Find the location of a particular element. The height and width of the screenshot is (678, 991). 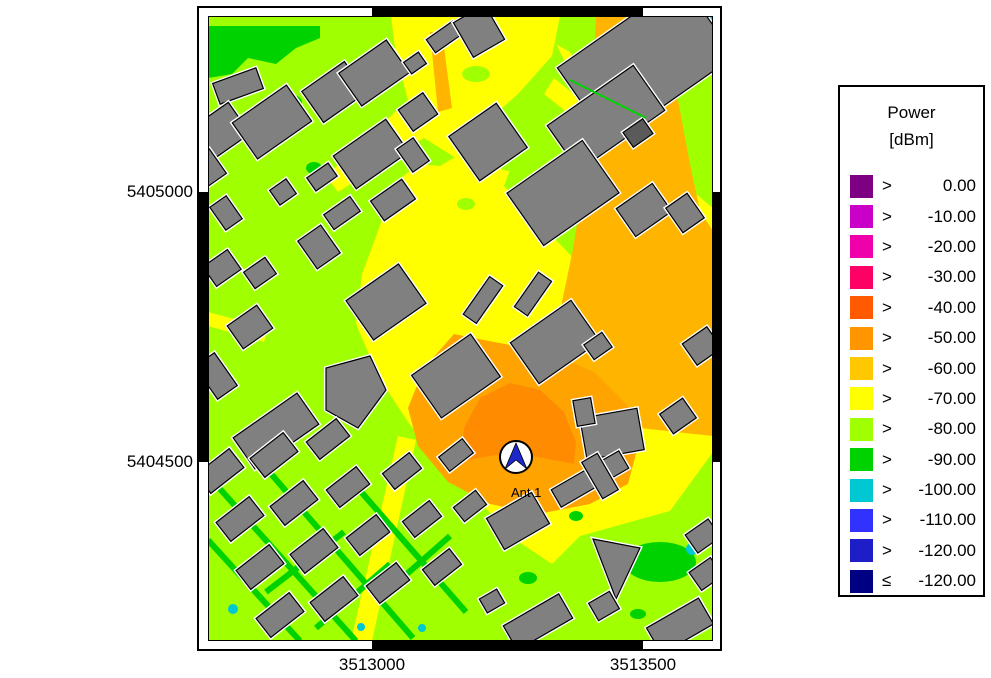

legend-value: -40.00 is located at coordinates (951, 307).